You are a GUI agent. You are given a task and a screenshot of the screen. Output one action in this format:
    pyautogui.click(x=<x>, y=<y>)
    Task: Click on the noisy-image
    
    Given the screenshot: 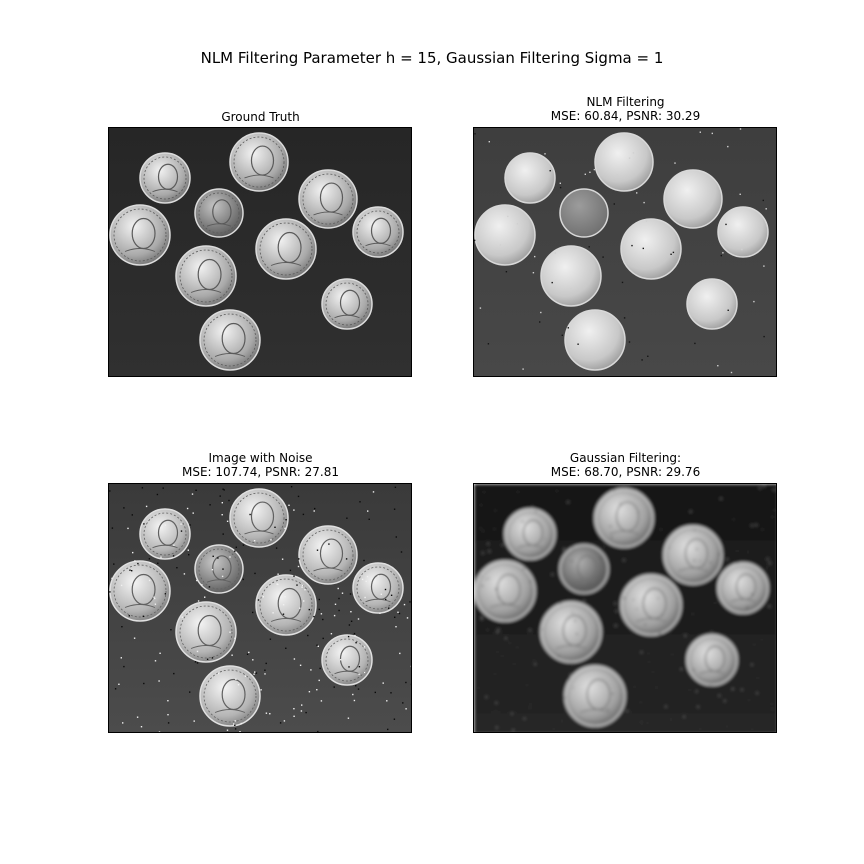 What is the action you would take?
    pyautogui.click(x=260, y=608)
    